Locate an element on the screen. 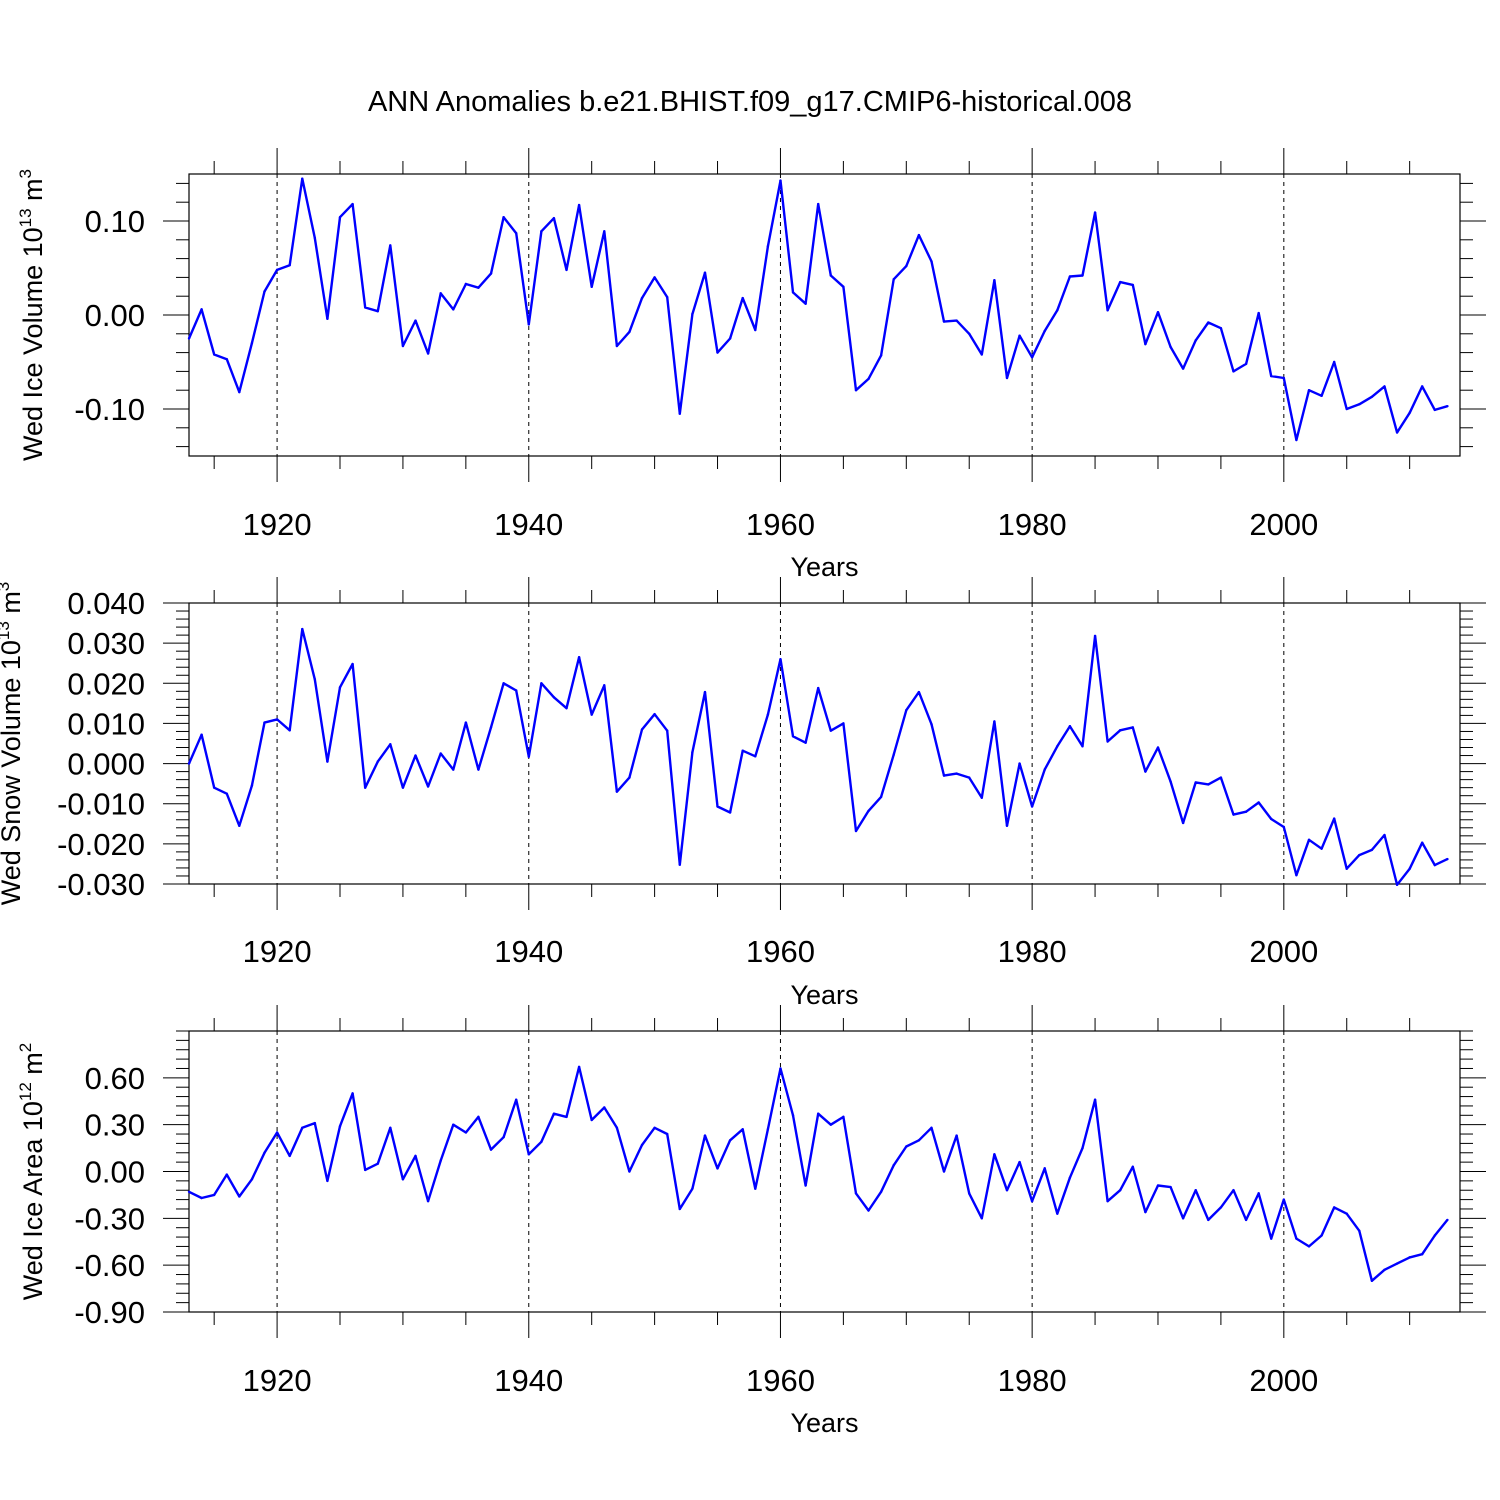 The image size is (1500, 1500). x-axis-label: Years is located at coordinates (824, 995).